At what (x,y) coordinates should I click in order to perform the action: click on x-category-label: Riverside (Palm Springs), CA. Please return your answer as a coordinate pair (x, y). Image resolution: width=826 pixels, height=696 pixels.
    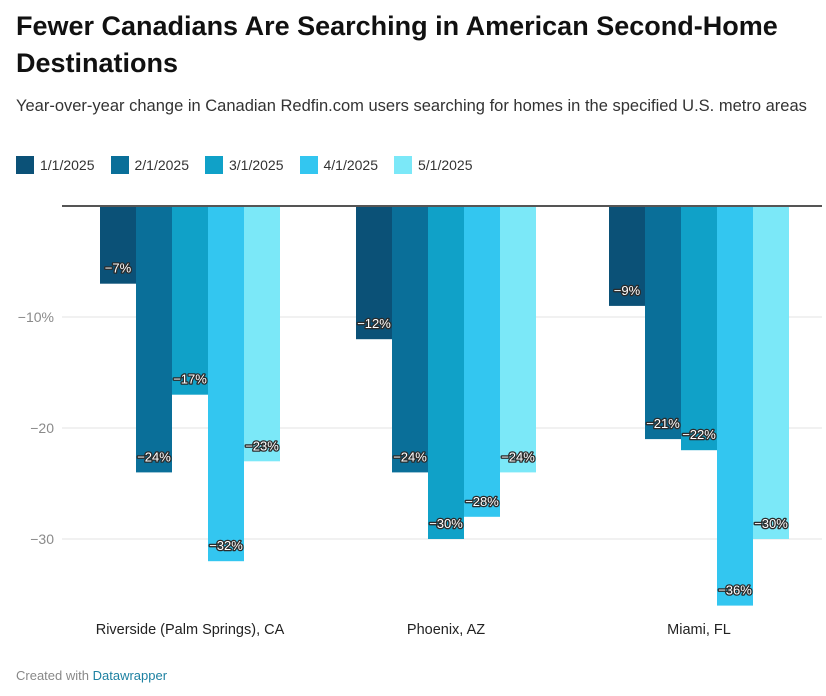
    Looking at the image, I should click on (190, 630).